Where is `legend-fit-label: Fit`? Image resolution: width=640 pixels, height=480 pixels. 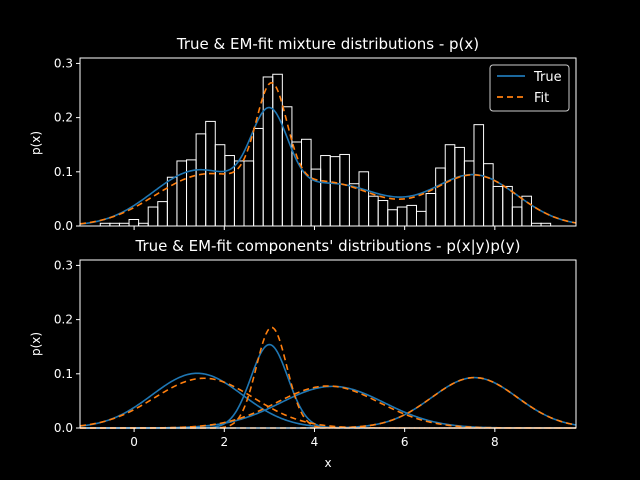
legend-fit-label: Fit is located at coordinates (541, 98).